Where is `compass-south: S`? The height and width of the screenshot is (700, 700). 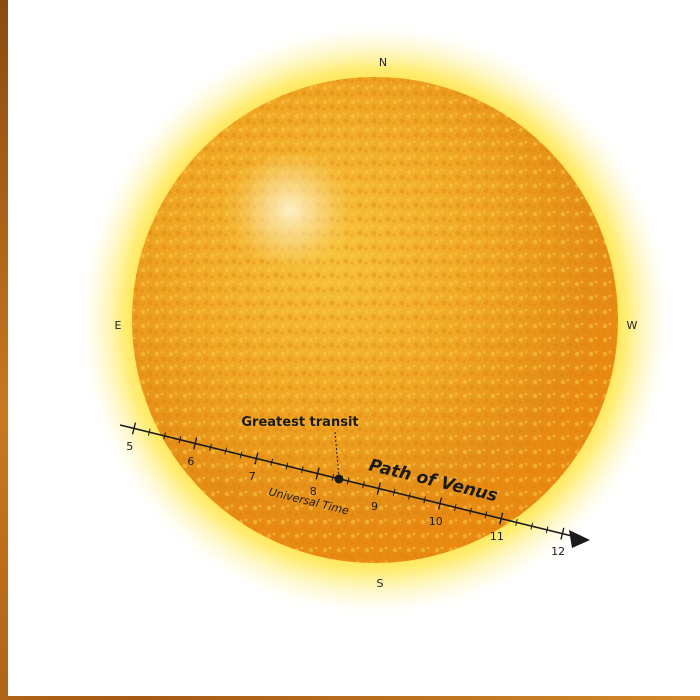 compass-south: S is located at coordinates (380, 583).